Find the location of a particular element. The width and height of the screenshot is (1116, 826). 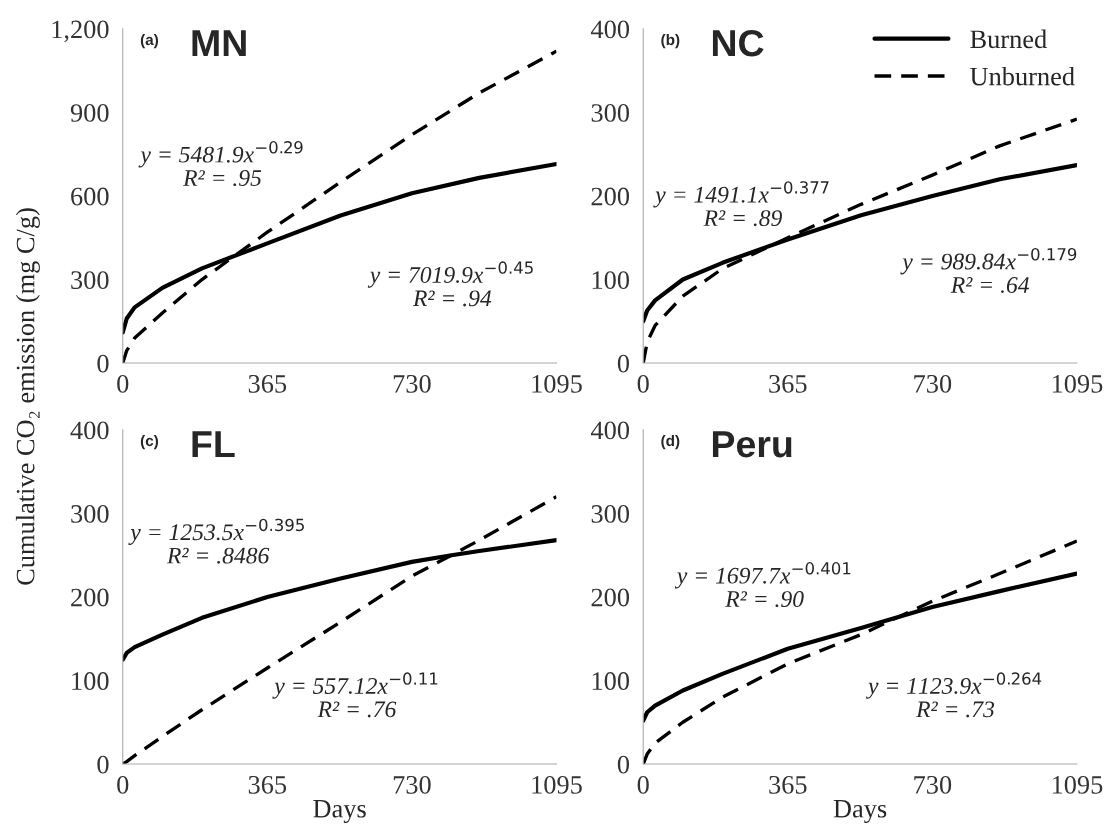

chart-title: MN is located at coordinates (219, 43).